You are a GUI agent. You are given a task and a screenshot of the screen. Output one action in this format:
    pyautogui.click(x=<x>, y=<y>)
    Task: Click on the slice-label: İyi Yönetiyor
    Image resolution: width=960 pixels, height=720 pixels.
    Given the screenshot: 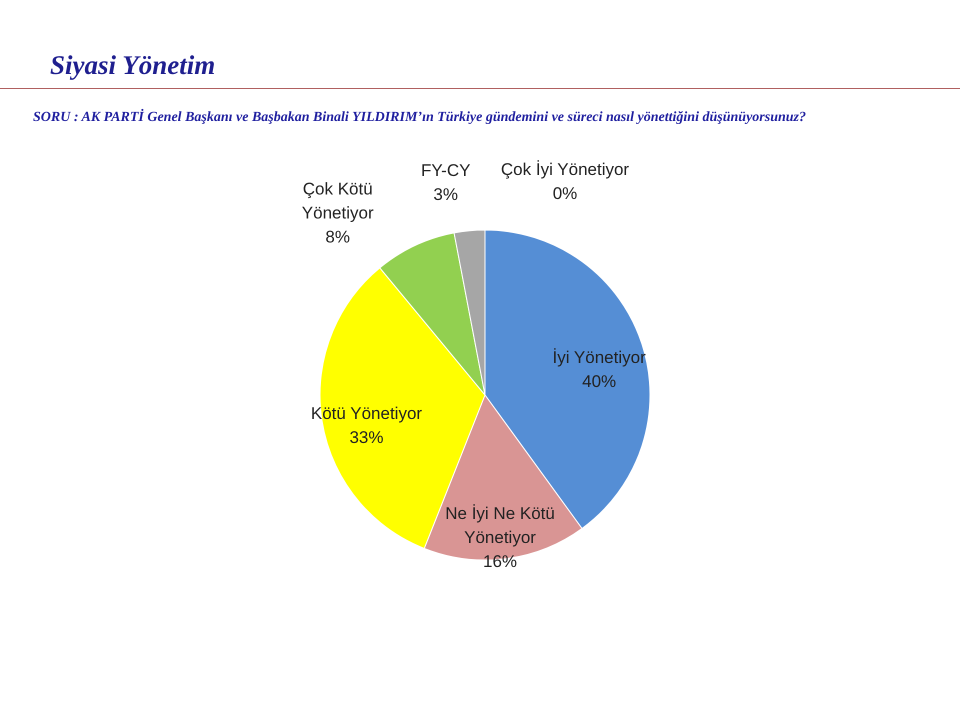 What is the action you would take?
    pyautogui.click(x=599, y=357)
    